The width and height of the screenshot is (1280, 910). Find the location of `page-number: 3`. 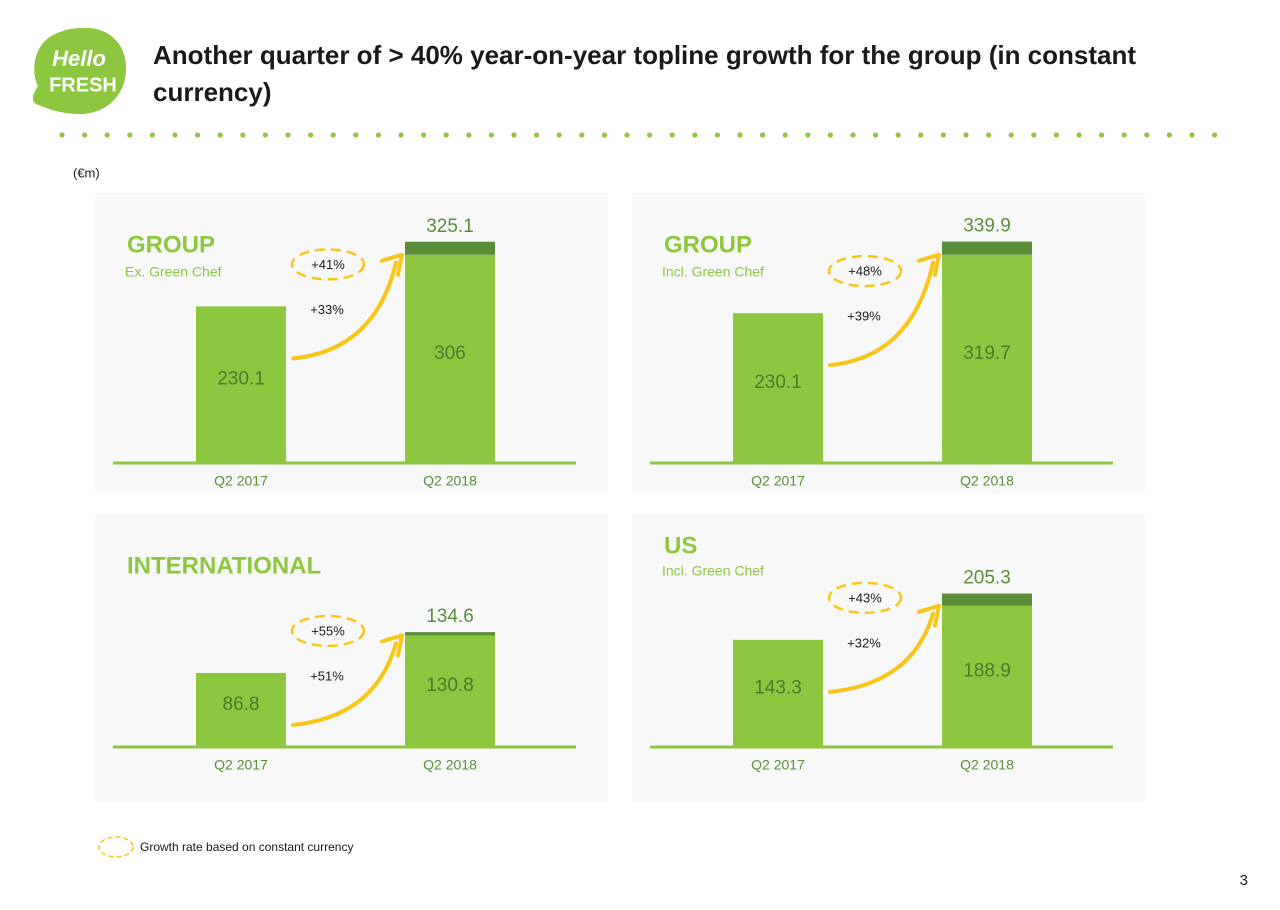

page-number: 3 is located at coordinates (1244, 880).